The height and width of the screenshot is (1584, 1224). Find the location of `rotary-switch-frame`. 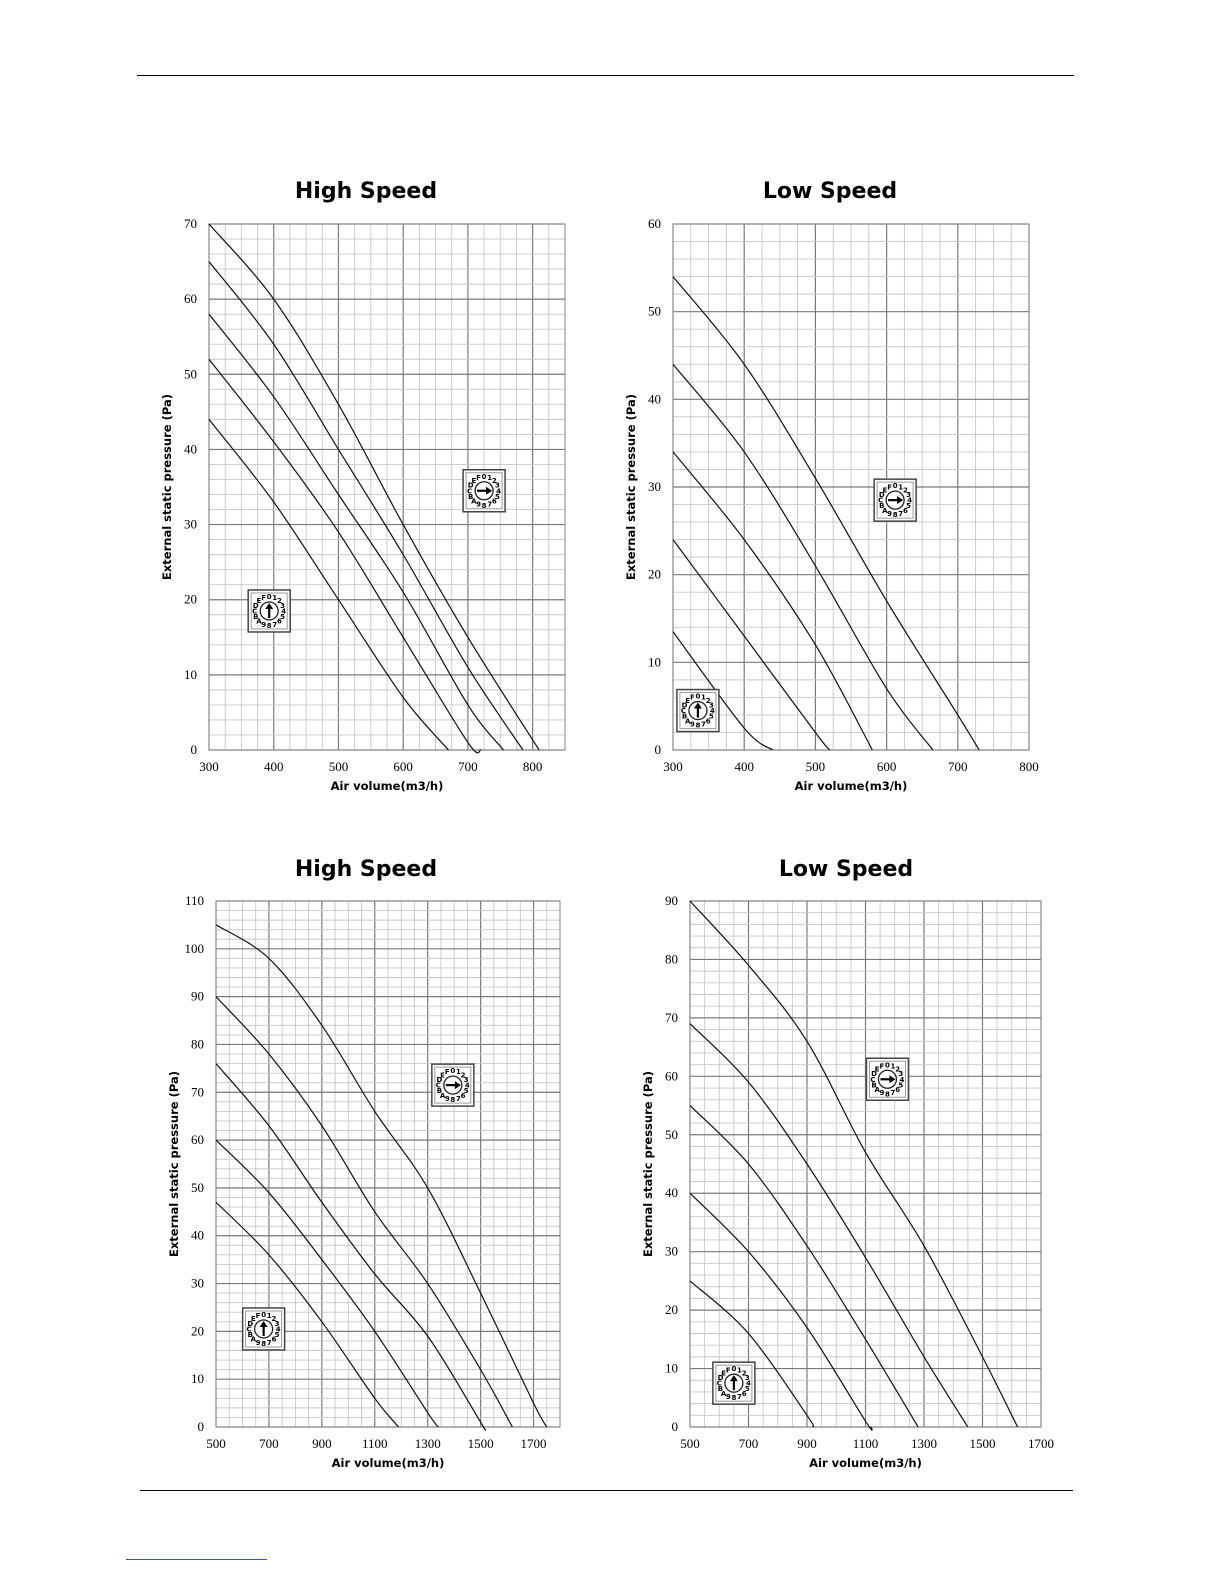

rotary-switch-frame is located at coordinates (484, 491).